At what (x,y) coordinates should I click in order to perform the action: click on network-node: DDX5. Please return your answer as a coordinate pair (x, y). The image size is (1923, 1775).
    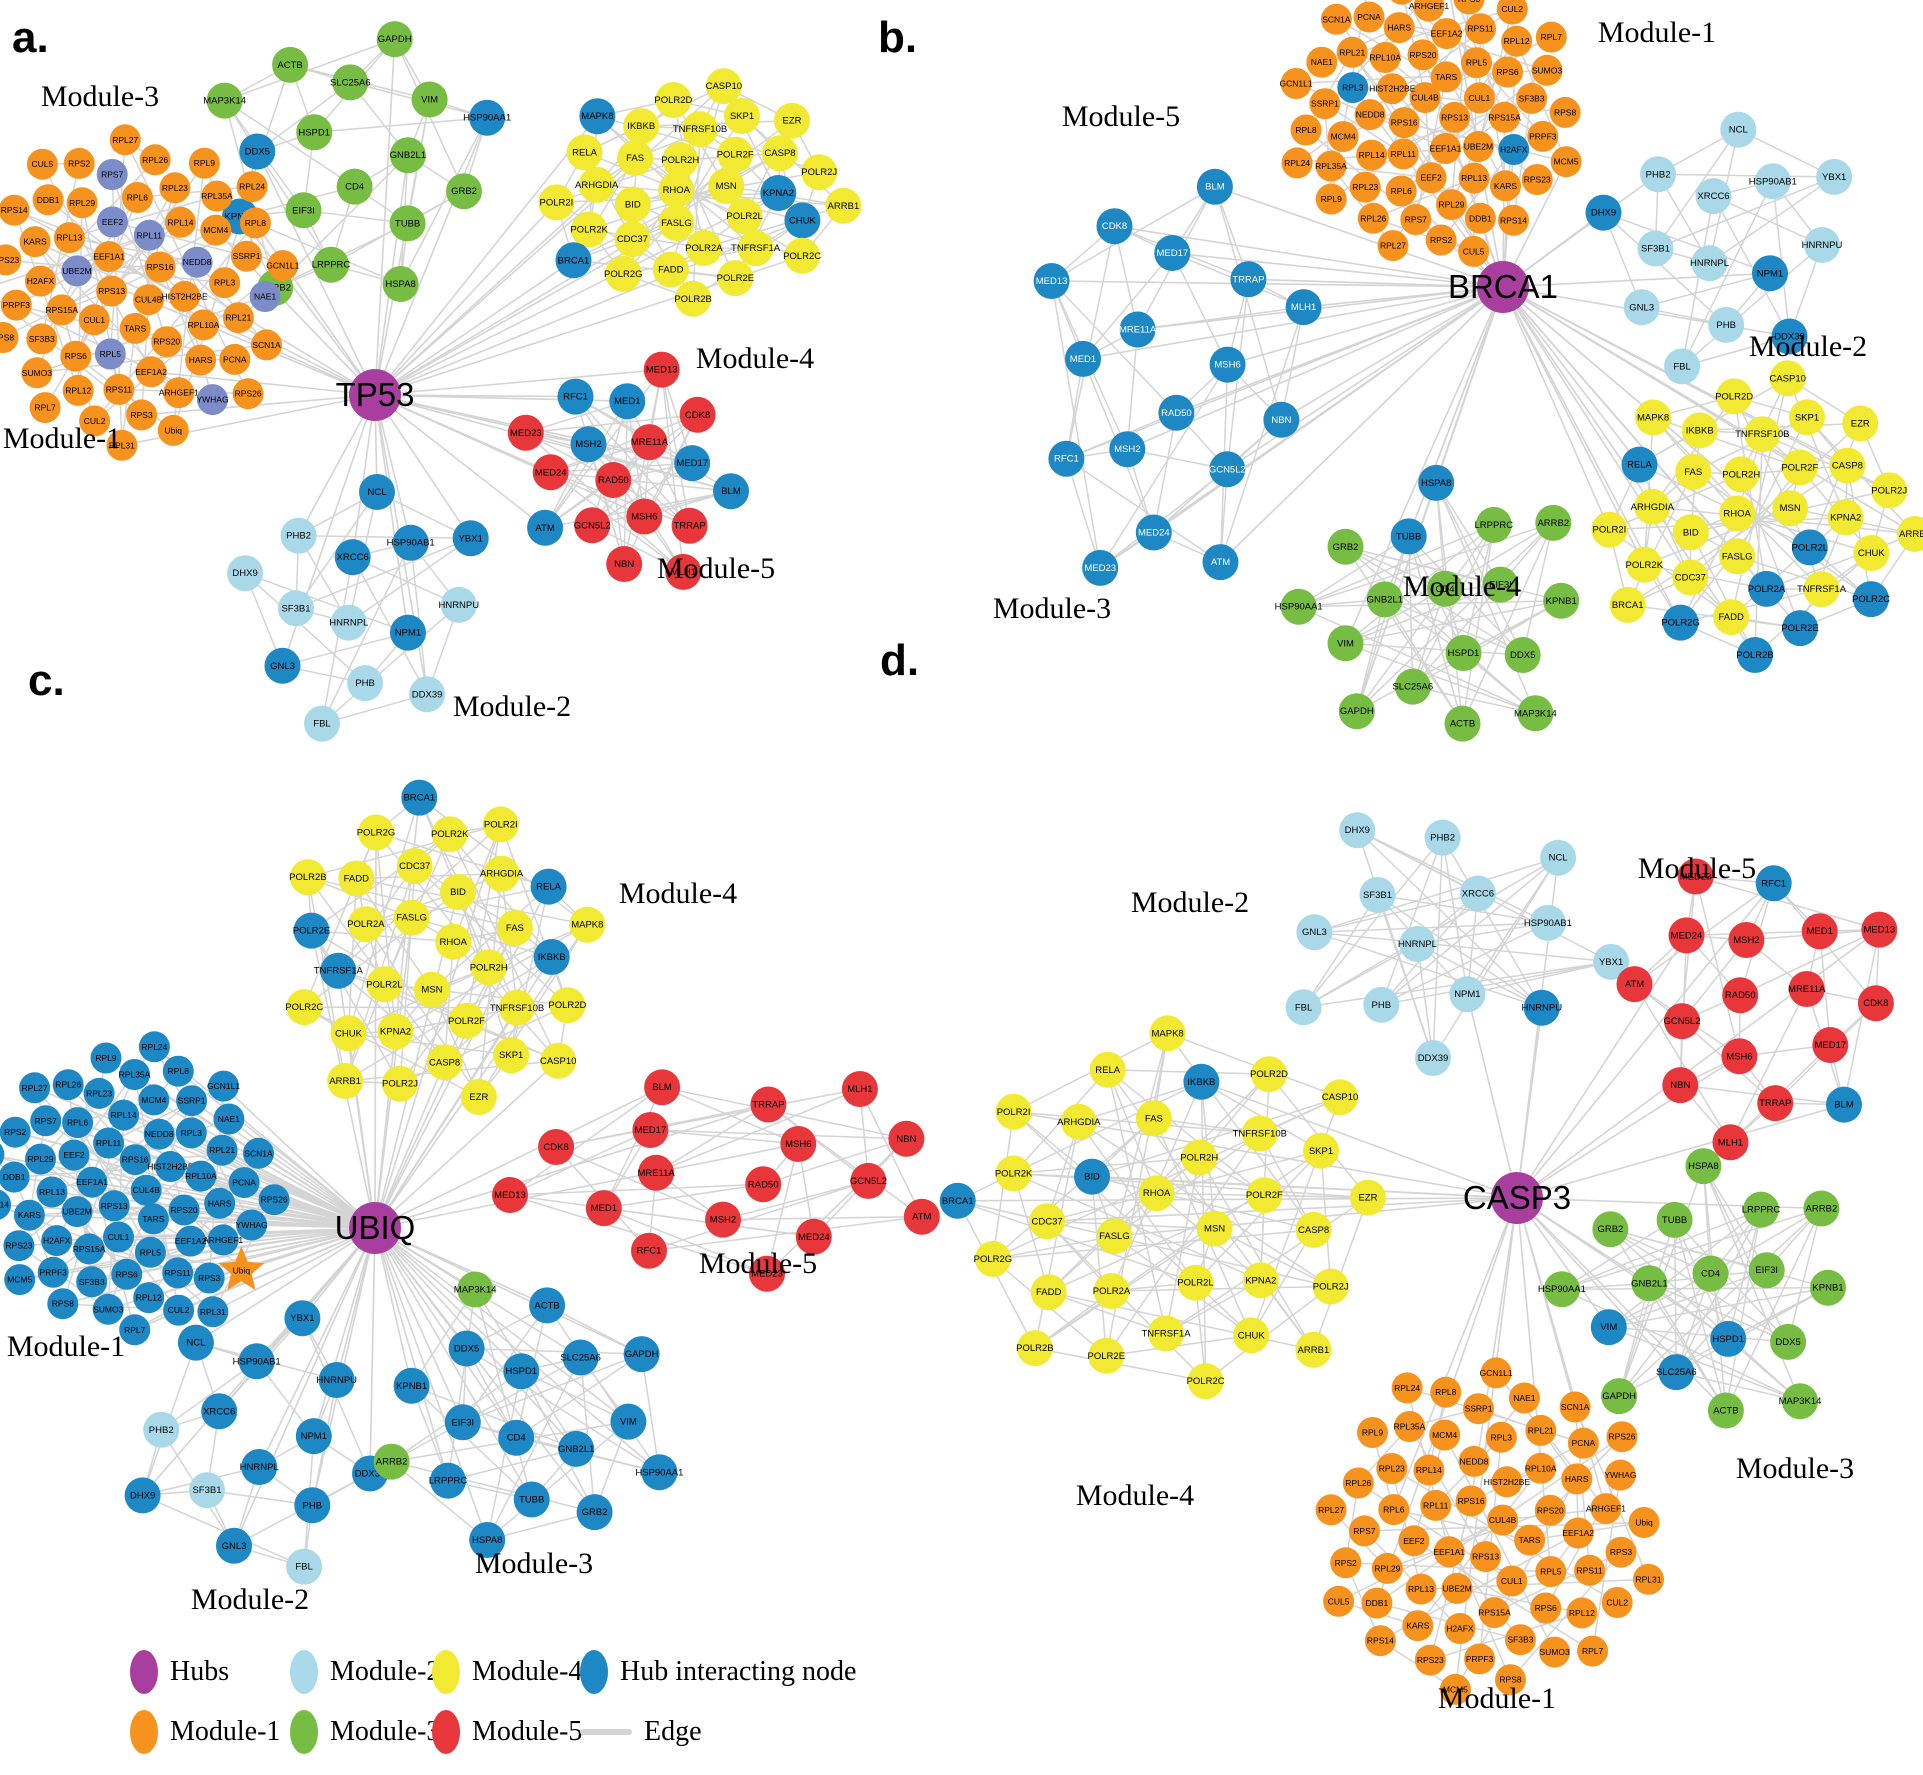
    Looking at the image, I should click on (466, 1348).